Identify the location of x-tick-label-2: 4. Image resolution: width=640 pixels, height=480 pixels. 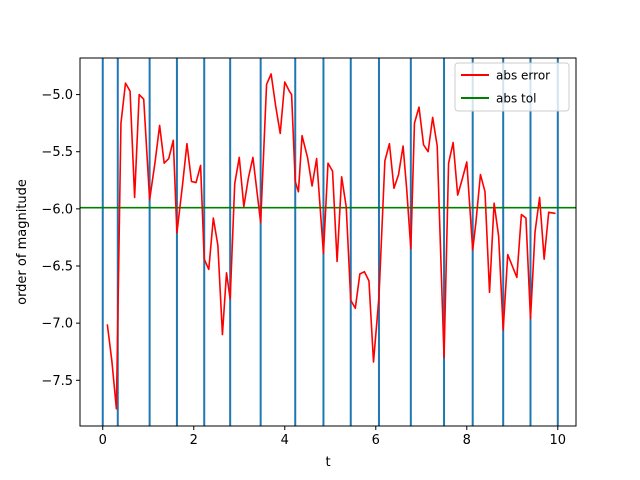
(285, 440).